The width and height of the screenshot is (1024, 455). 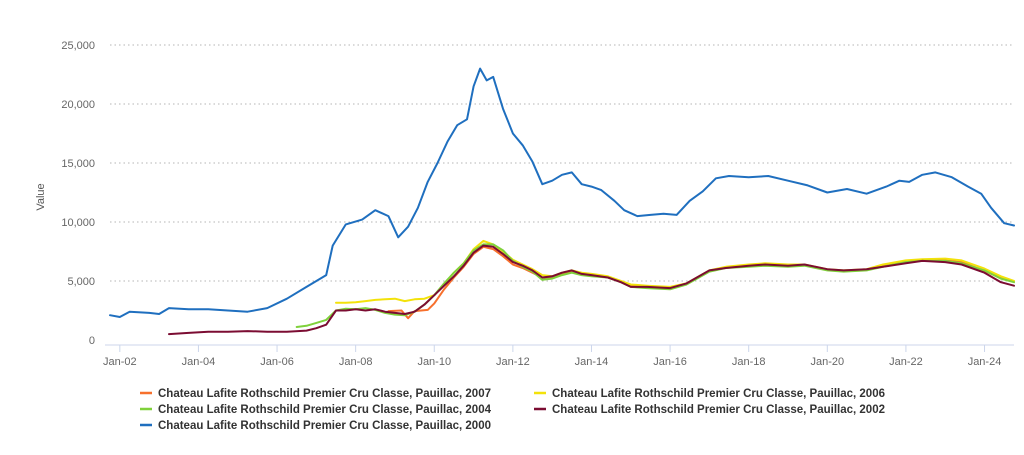 What do you see at coordinates (592, 362) in the screenshot?
I see `x-tick-label: Jan-14` at bounding box center [592, 362].